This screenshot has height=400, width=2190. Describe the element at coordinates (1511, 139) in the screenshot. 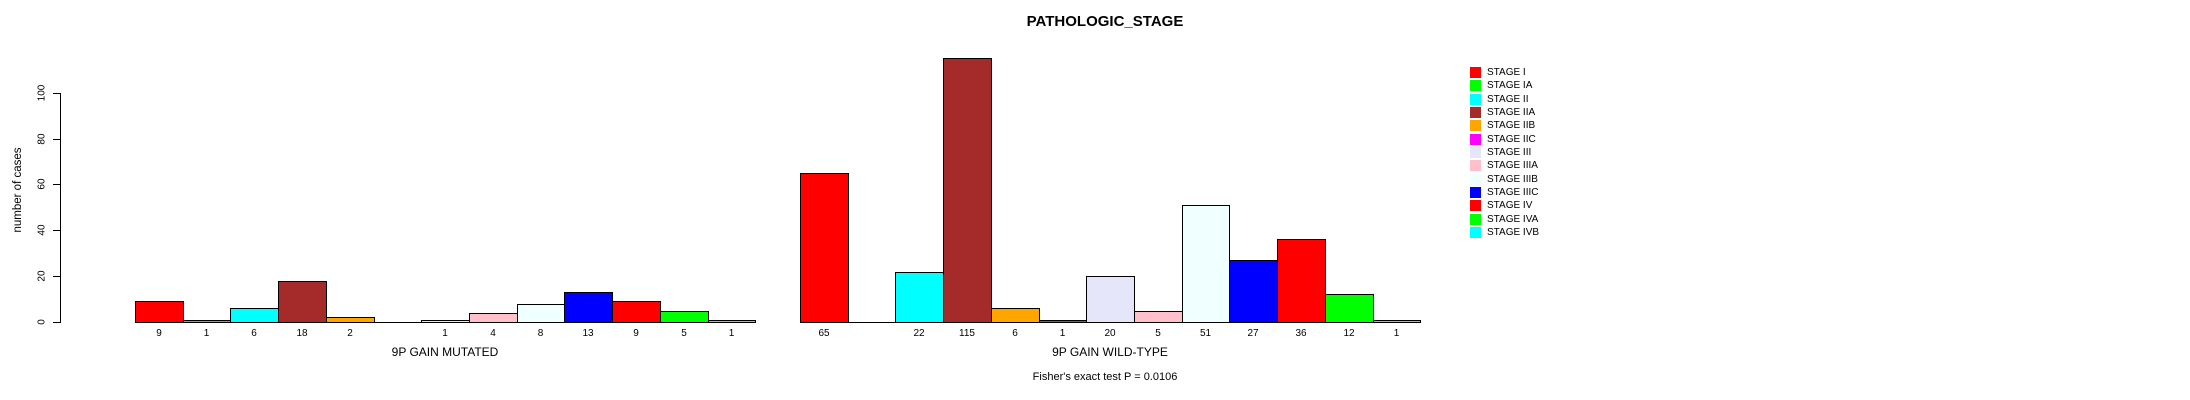

I see `legend-label: STAGE IIC` at that location.